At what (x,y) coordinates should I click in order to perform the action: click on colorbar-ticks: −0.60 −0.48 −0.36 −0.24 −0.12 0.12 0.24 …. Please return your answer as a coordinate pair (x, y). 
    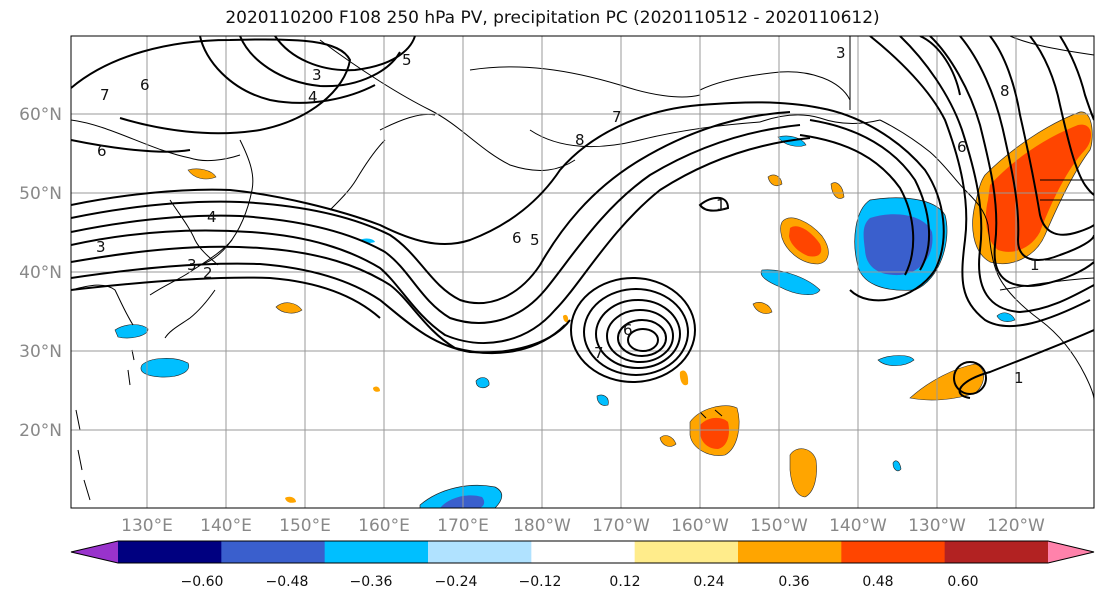
    Looking at the image, I should click on (580, 582).